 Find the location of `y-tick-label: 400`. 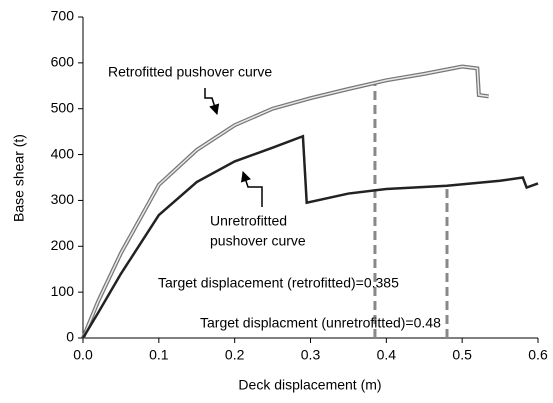

y-tick-label: 400 is located at coordinates (63, 153).